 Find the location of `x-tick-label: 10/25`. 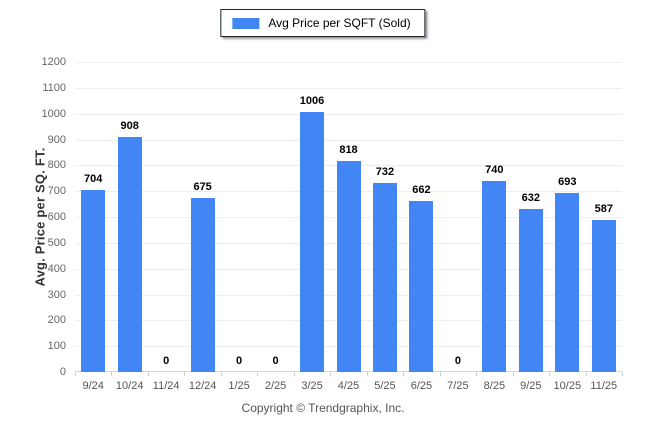

x-tick-label: 10/25 is located at coordinates (567, 386).